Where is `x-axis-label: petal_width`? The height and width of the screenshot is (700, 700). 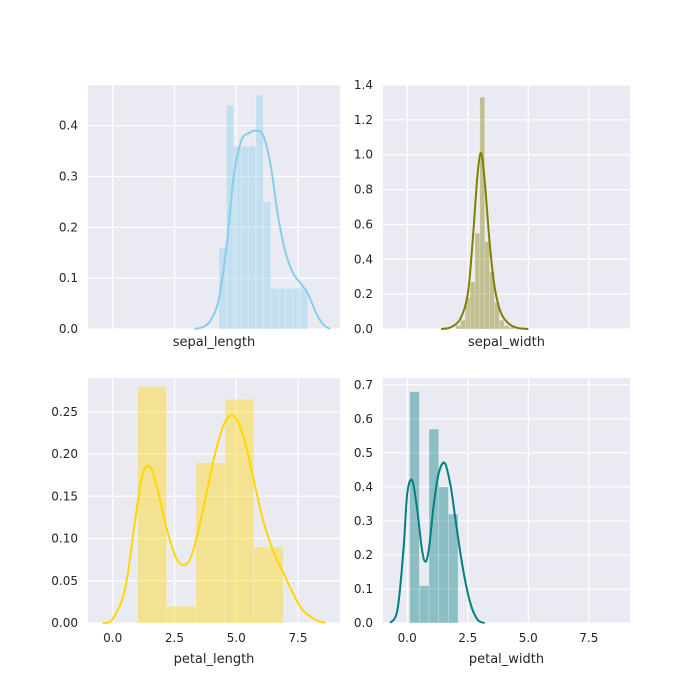 x-axis-label: petal_width is located at coordinates (506, 659).